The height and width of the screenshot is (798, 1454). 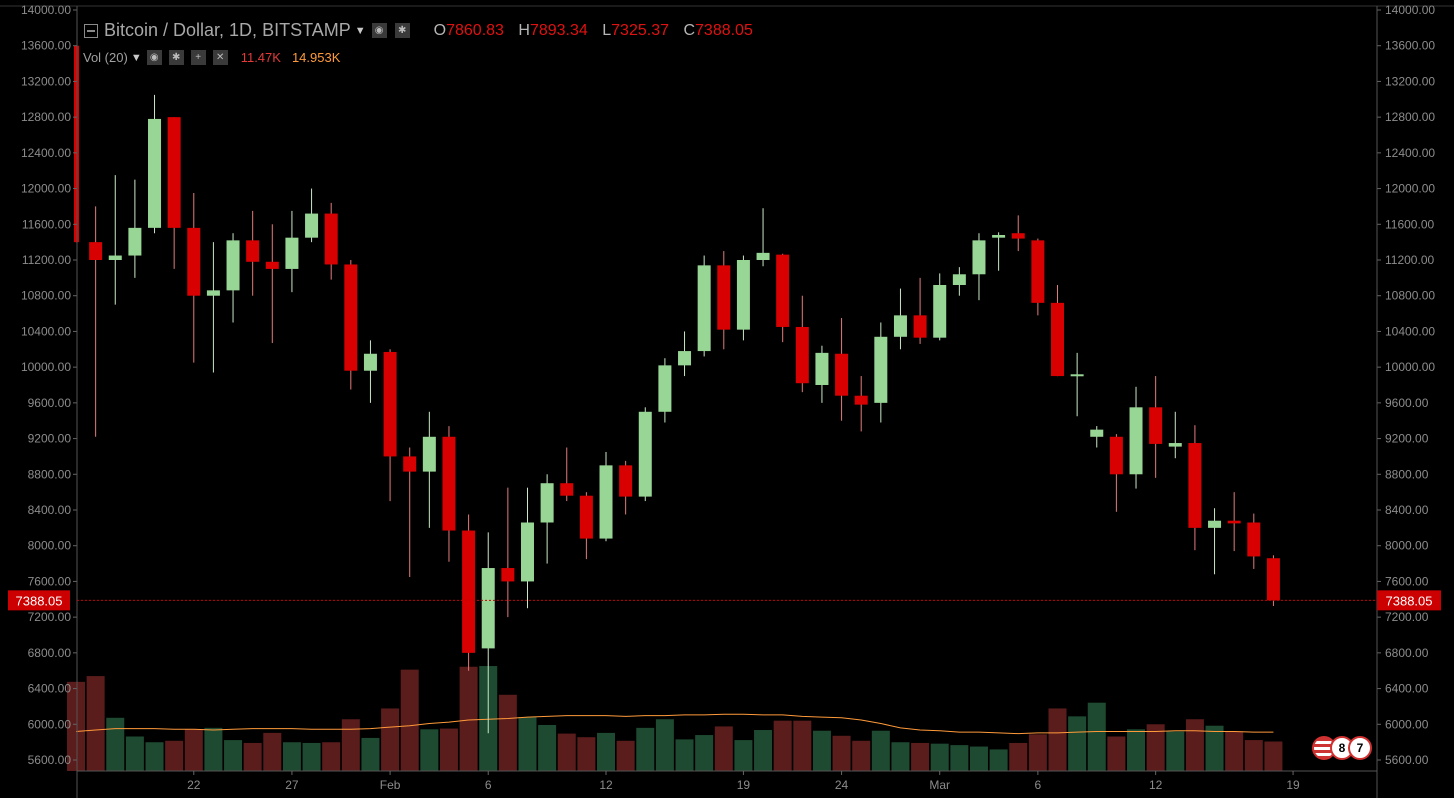 I want to click on y-tick-label-left: 12000.00, so click(x=46, y=189).